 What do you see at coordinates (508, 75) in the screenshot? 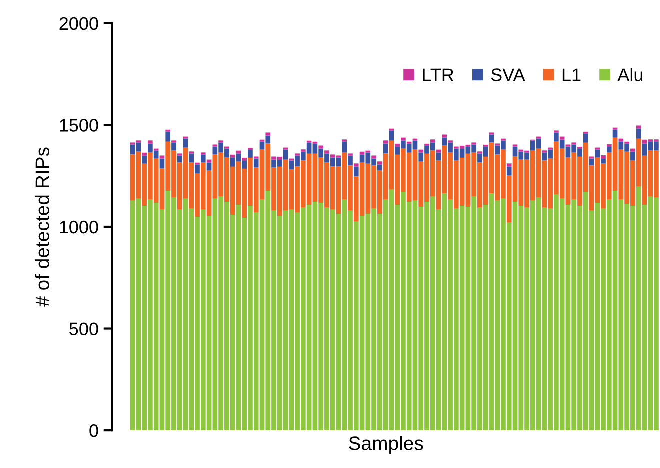
I see `legend-label: SVA` at bounding box center [508, 75].